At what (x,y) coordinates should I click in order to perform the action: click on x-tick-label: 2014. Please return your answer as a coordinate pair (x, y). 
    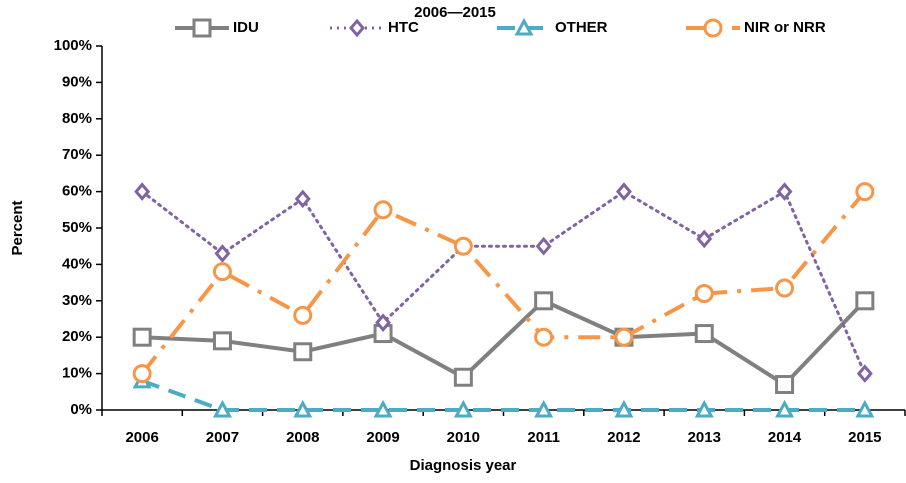
    Looking at the image, I should click on (785, 437).